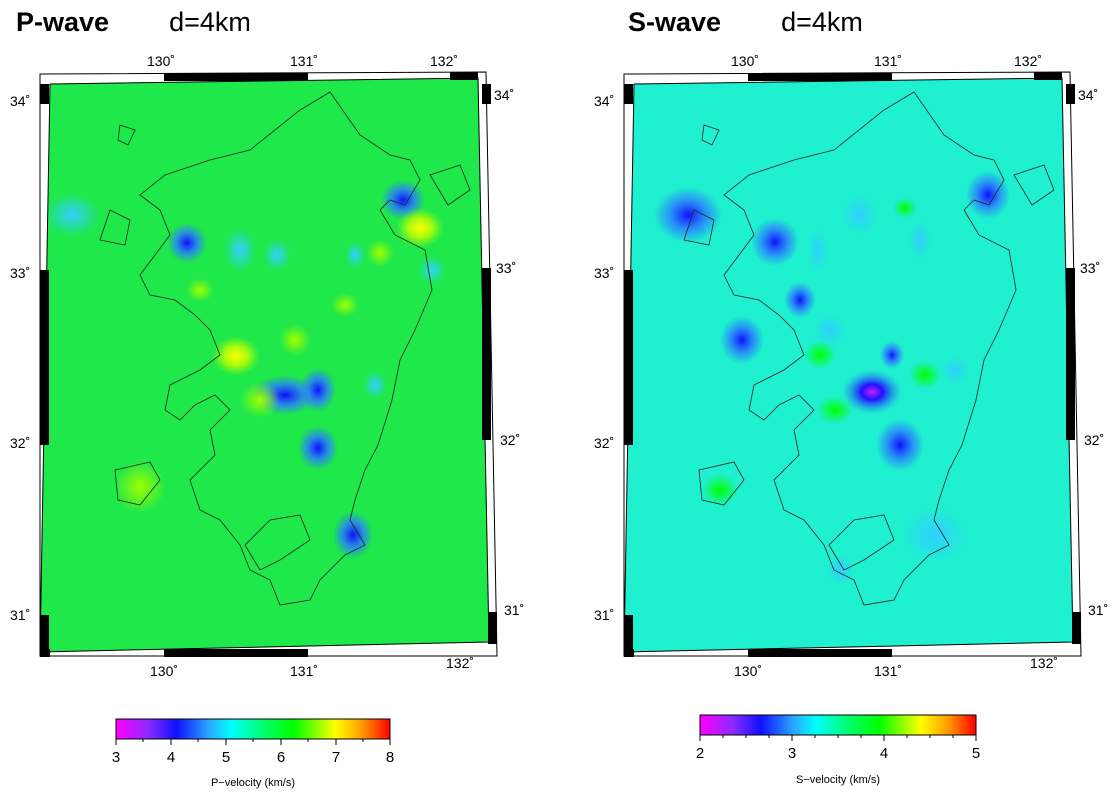 This screenshot has width=1116, height=794. I want to click on p-cb-tick-7: 7, so click(336, 757).